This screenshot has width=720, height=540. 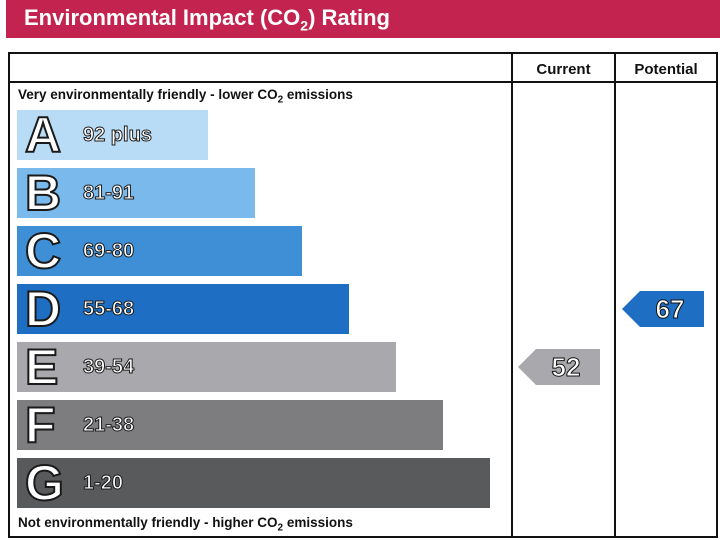 I want to click on potential-column-header: Potential, so click(x=666, y=69).